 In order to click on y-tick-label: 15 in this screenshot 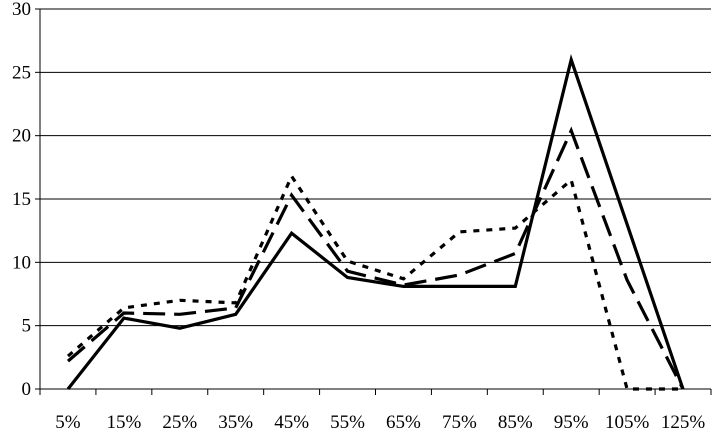, I will do `click(21, 199)`.